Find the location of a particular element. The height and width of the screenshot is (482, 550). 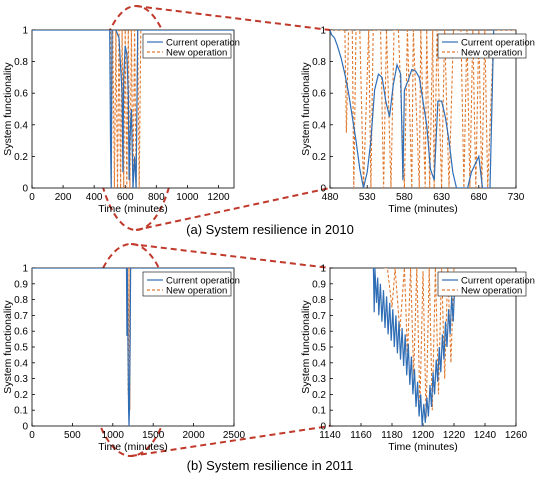

x-tick-label: 480 is located at coordinates (330, 197).